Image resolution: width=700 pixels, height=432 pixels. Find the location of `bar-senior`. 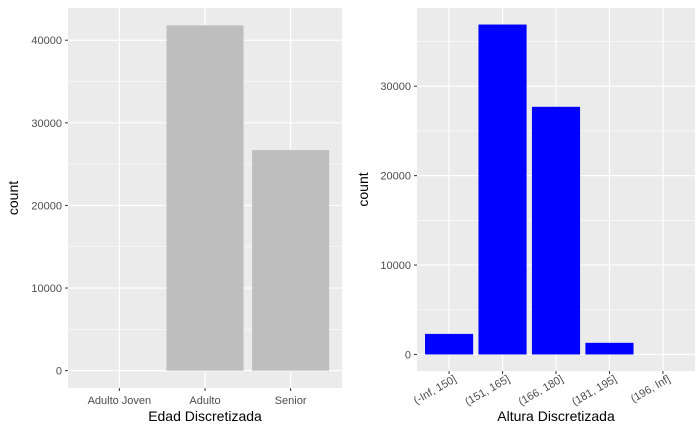

bar-senior is located at coordinates (291, 260).